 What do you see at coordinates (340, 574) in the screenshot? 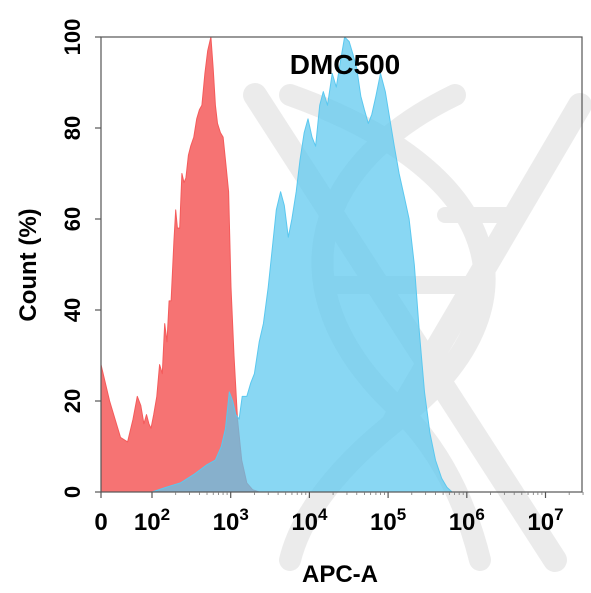
I see `x-axis-label: APC-A` at bounding box center [340, 574].